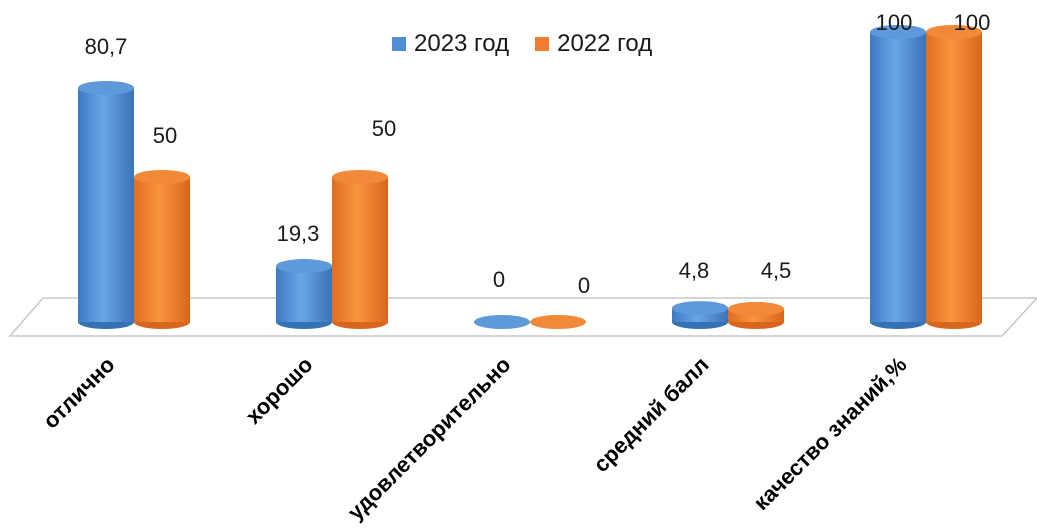 This screenshot has height=530, width=1037. What do you see at coordinates (298, 233) in the screenshot?
I see `value-label-1-2: 19,3` at bounding box center [298, 233].